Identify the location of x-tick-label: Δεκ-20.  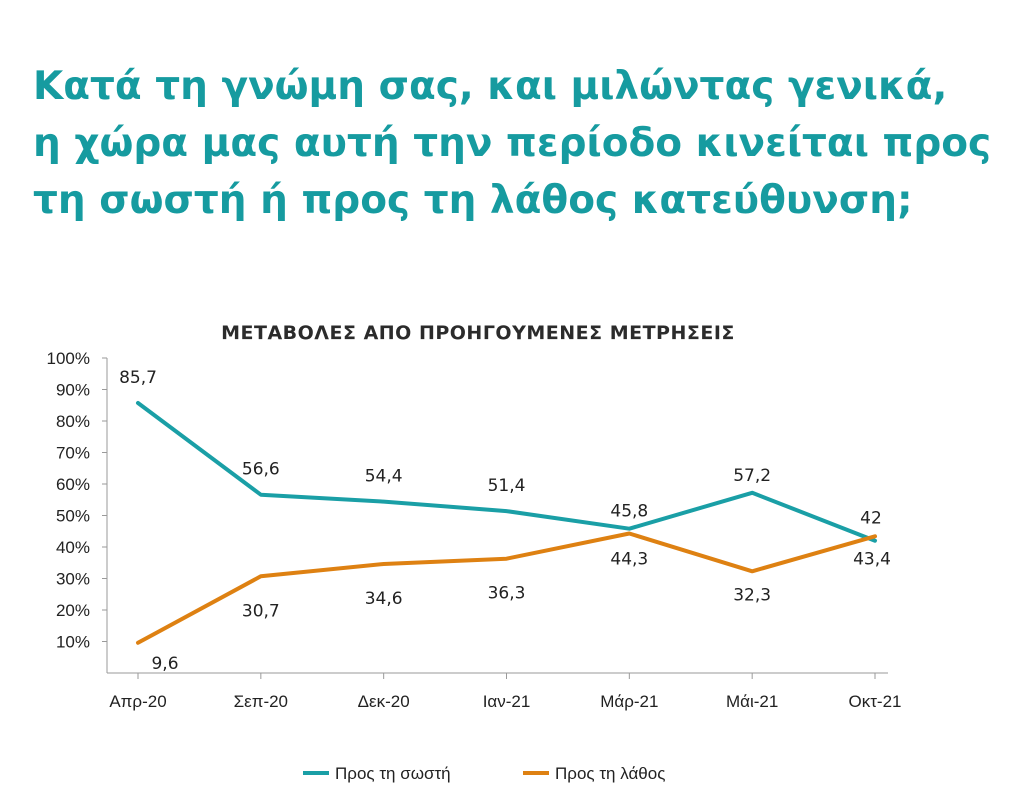
(384, 701).